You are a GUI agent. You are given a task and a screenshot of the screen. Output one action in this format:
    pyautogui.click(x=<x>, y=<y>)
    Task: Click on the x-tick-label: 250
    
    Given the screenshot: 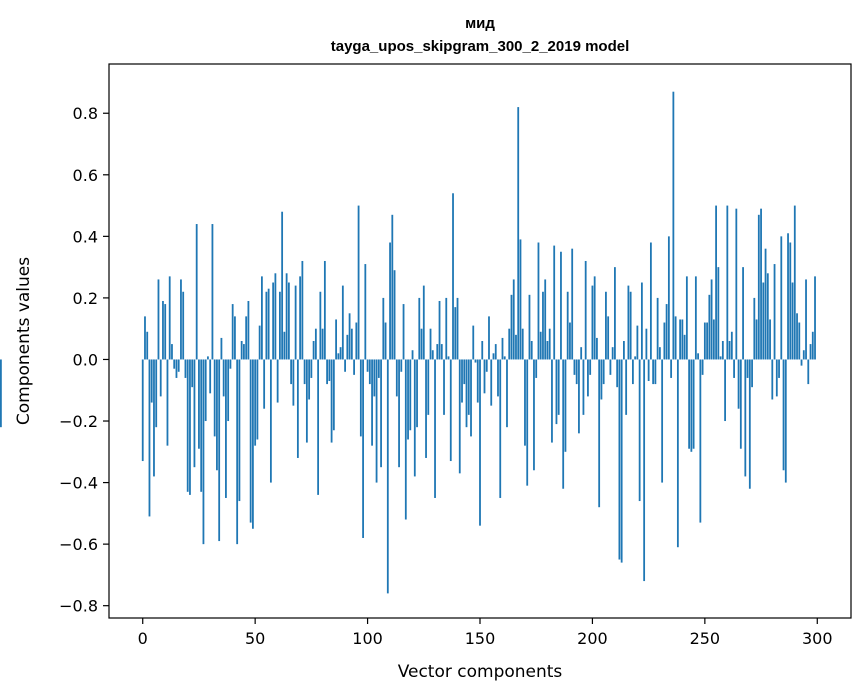 What is the action you would take?
    pyautogui.click(x=705, y=638)
    